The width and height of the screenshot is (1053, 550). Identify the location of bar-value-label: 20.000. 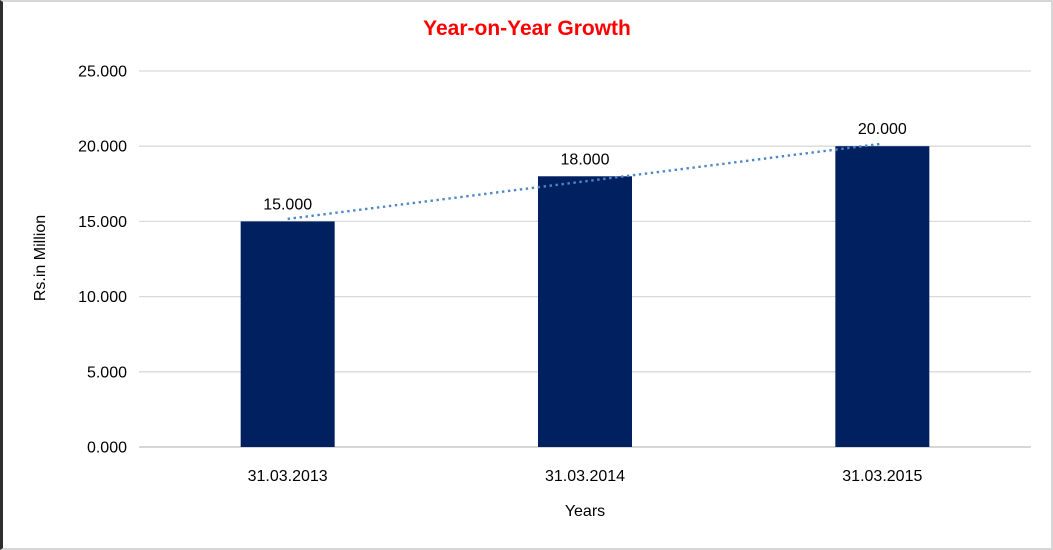
(882, 129).